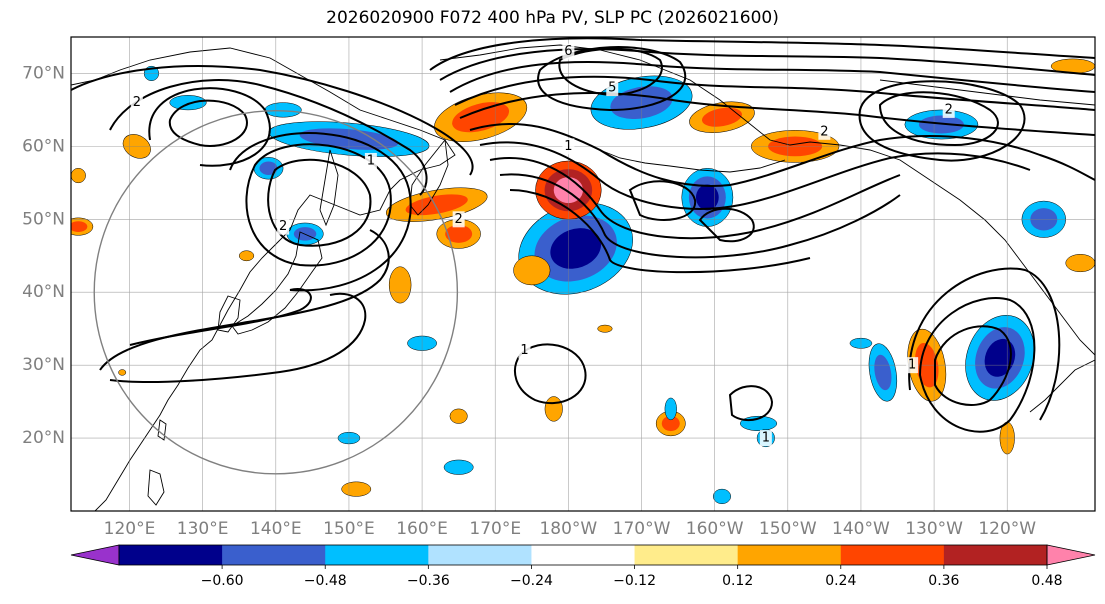 The height and width of the screenshot is (604, 1105). I want to click on lon-tick-label: 140°E, so click(276, 529).